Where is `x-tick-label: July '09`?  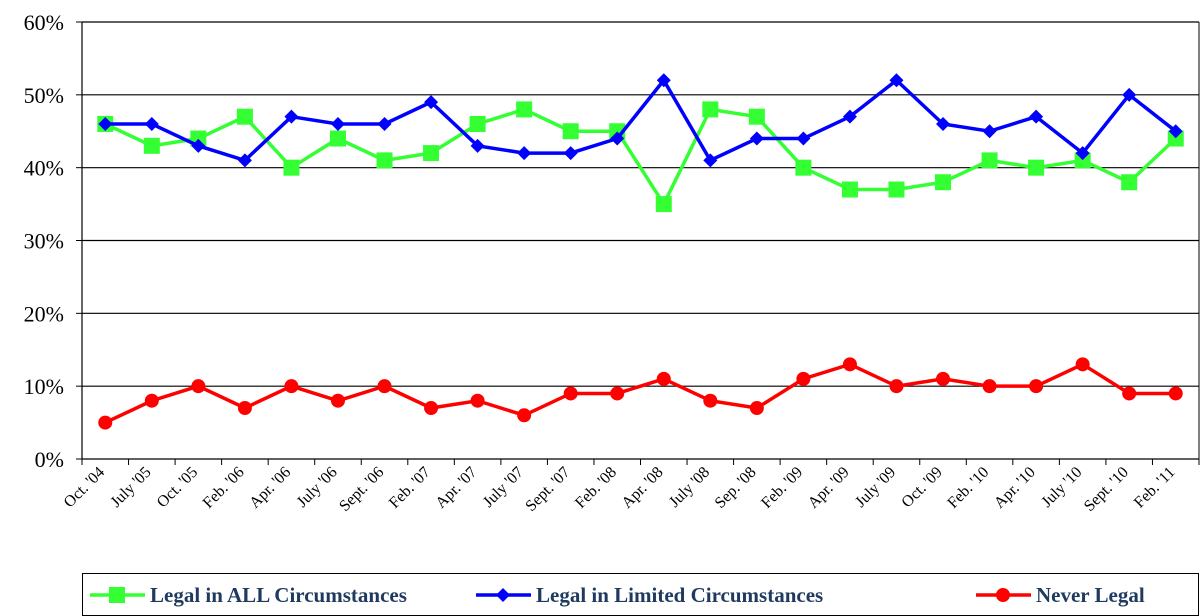
x-tick-label: July '09 is located at coordinates (875, 487).